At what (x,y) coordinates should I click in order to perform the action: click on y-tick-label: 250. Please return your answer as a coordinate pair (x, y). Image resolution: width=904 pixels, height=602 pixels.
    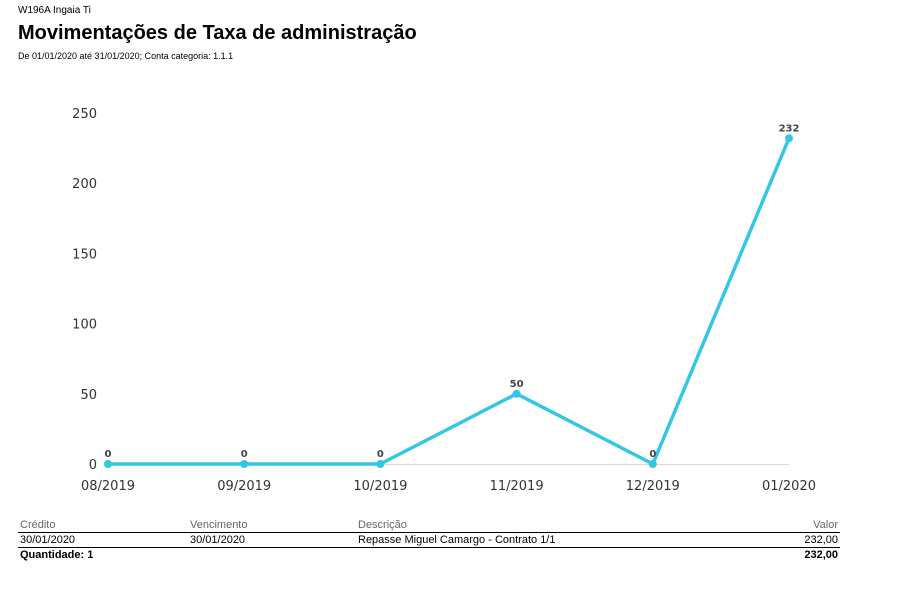
    Looking at the image, I should click on (84, 114).